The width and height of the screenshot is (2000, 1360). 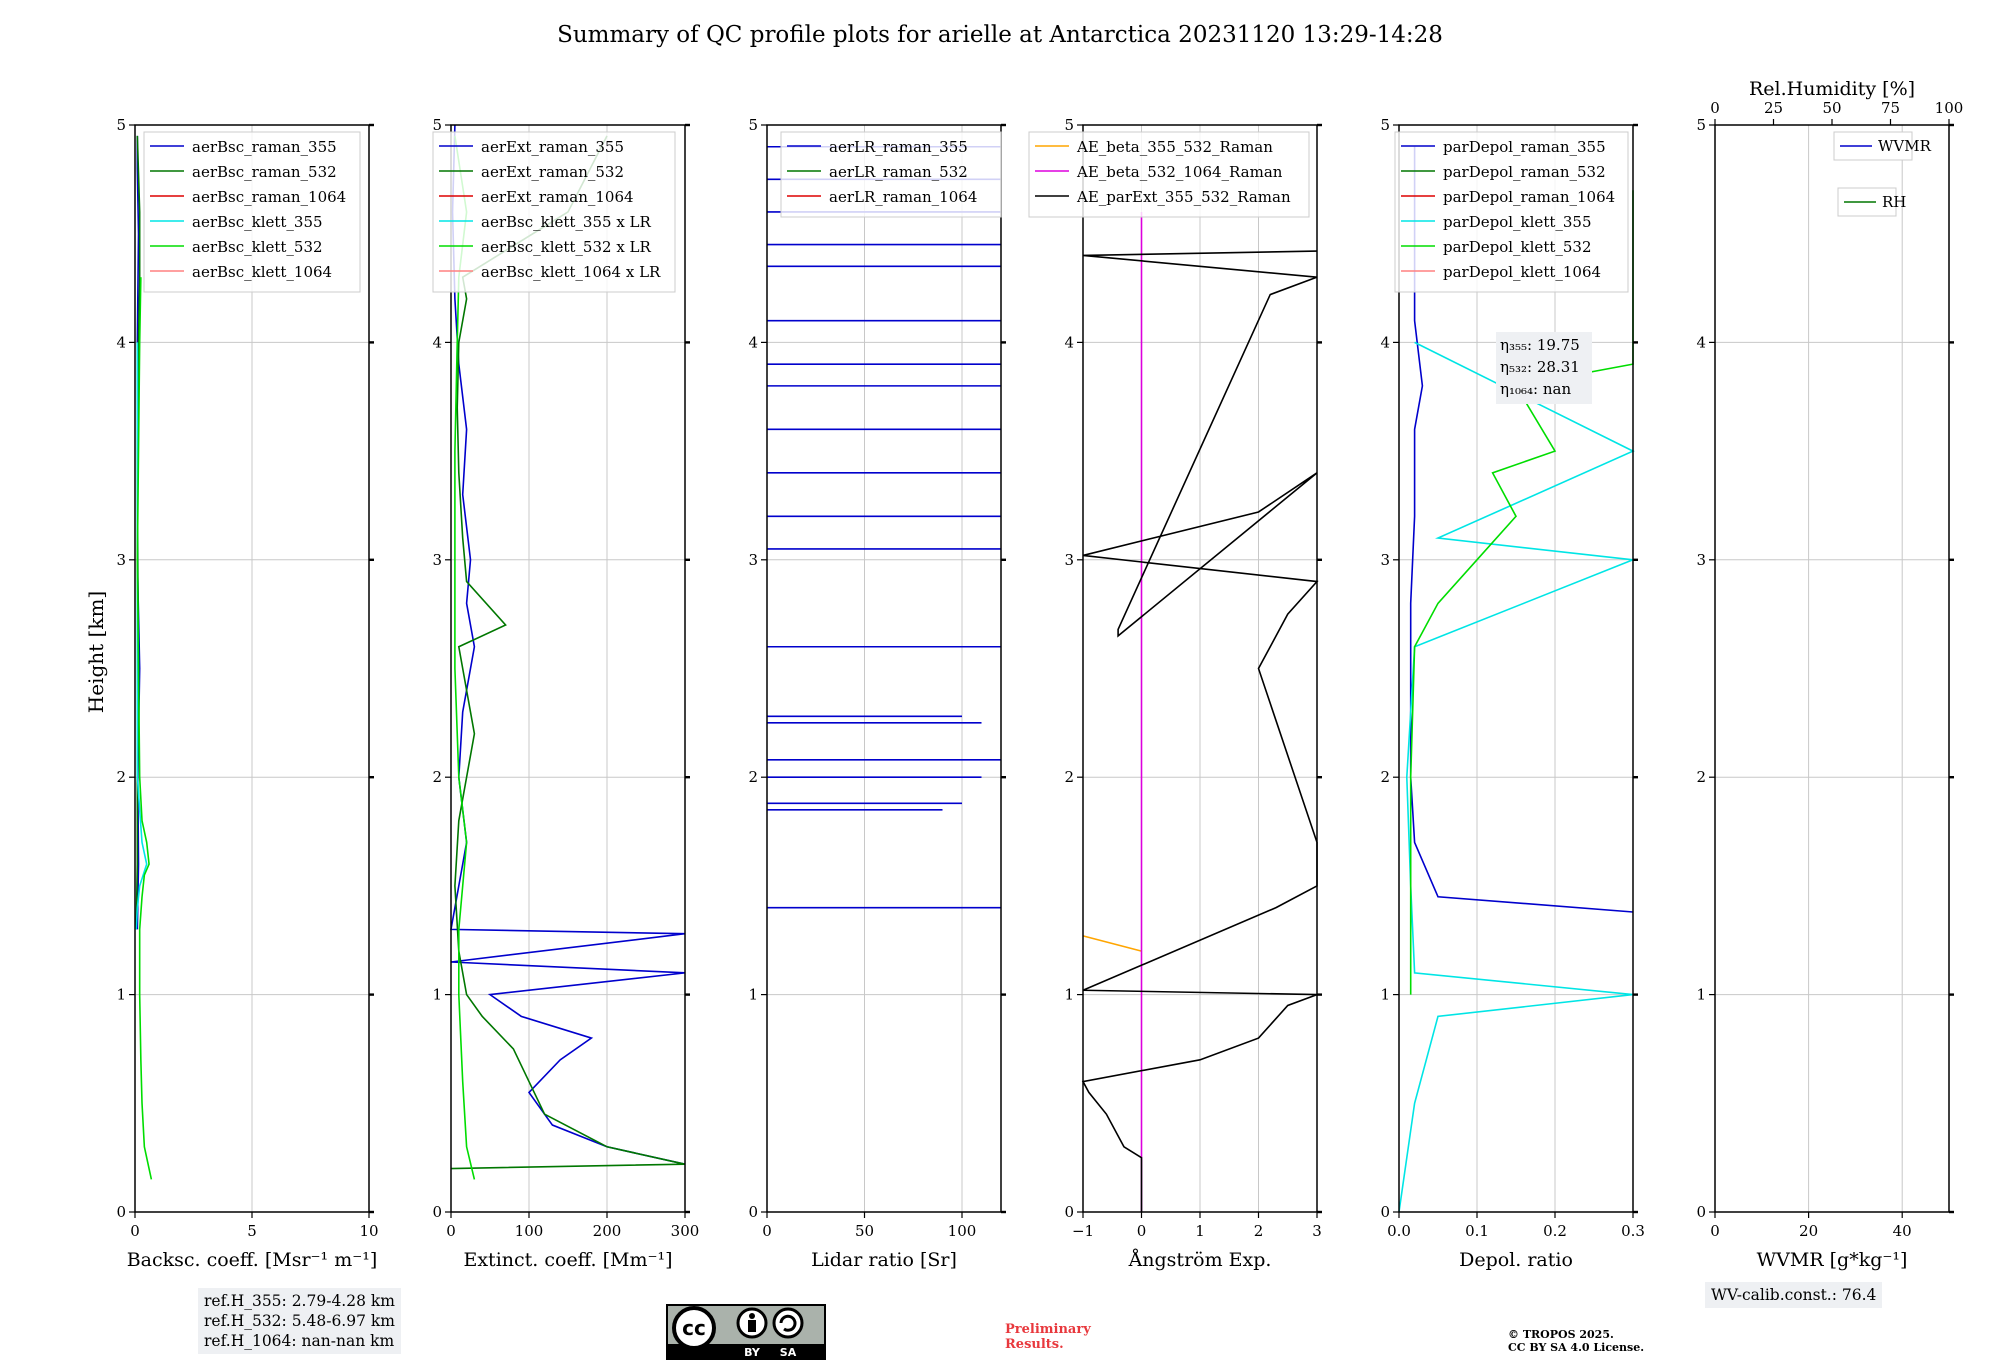 I want to click on top-tick-label: 50, so click(x=1831, y=108).